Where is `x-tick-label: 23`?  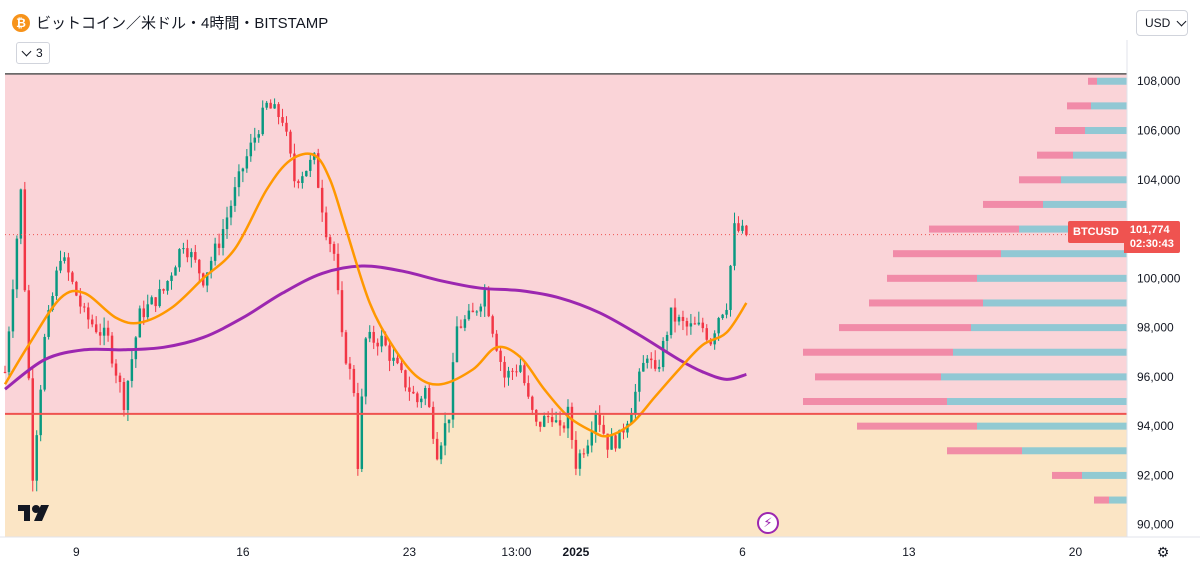
x-tick-label: 23 is located at coordinates (410, 552).